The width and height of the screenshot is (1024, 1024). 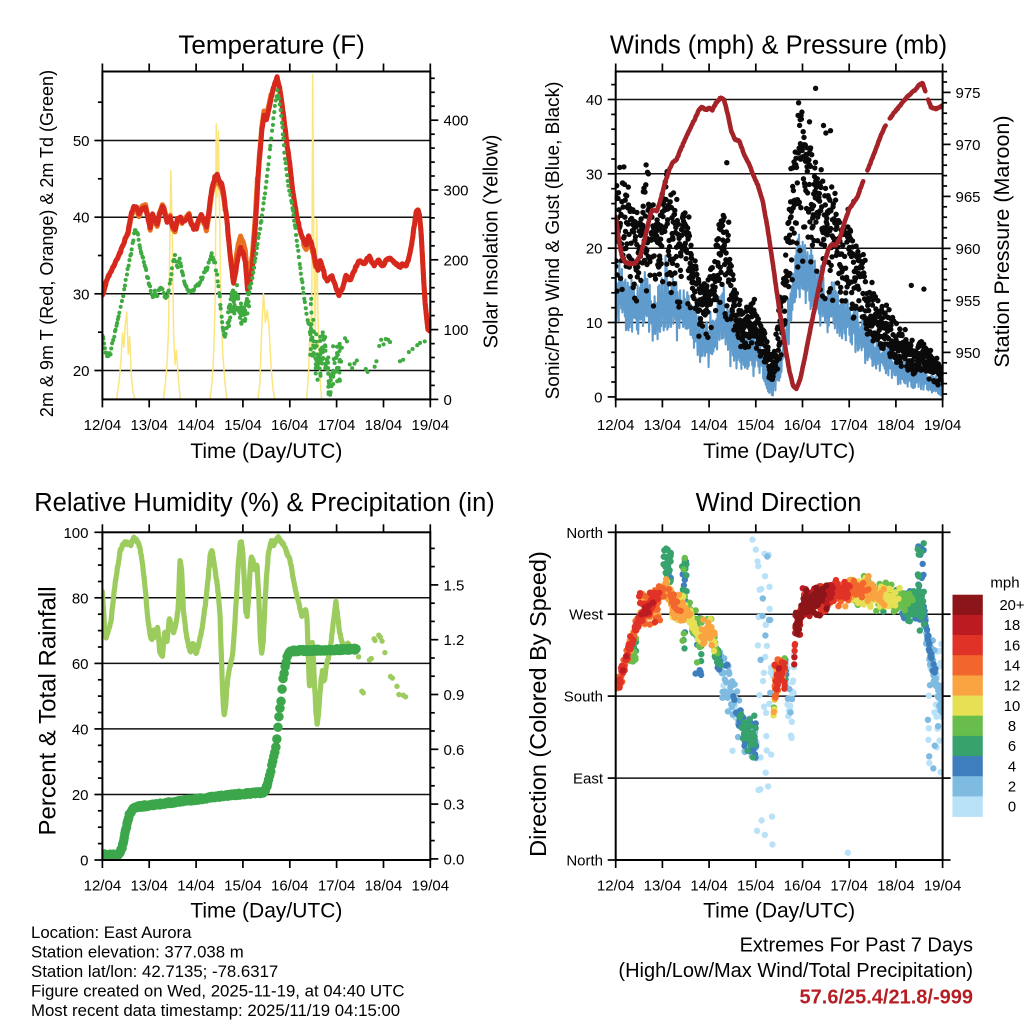 I want to click on svg-text: Percent & Total Rainfall, so click(x=47, y=710).